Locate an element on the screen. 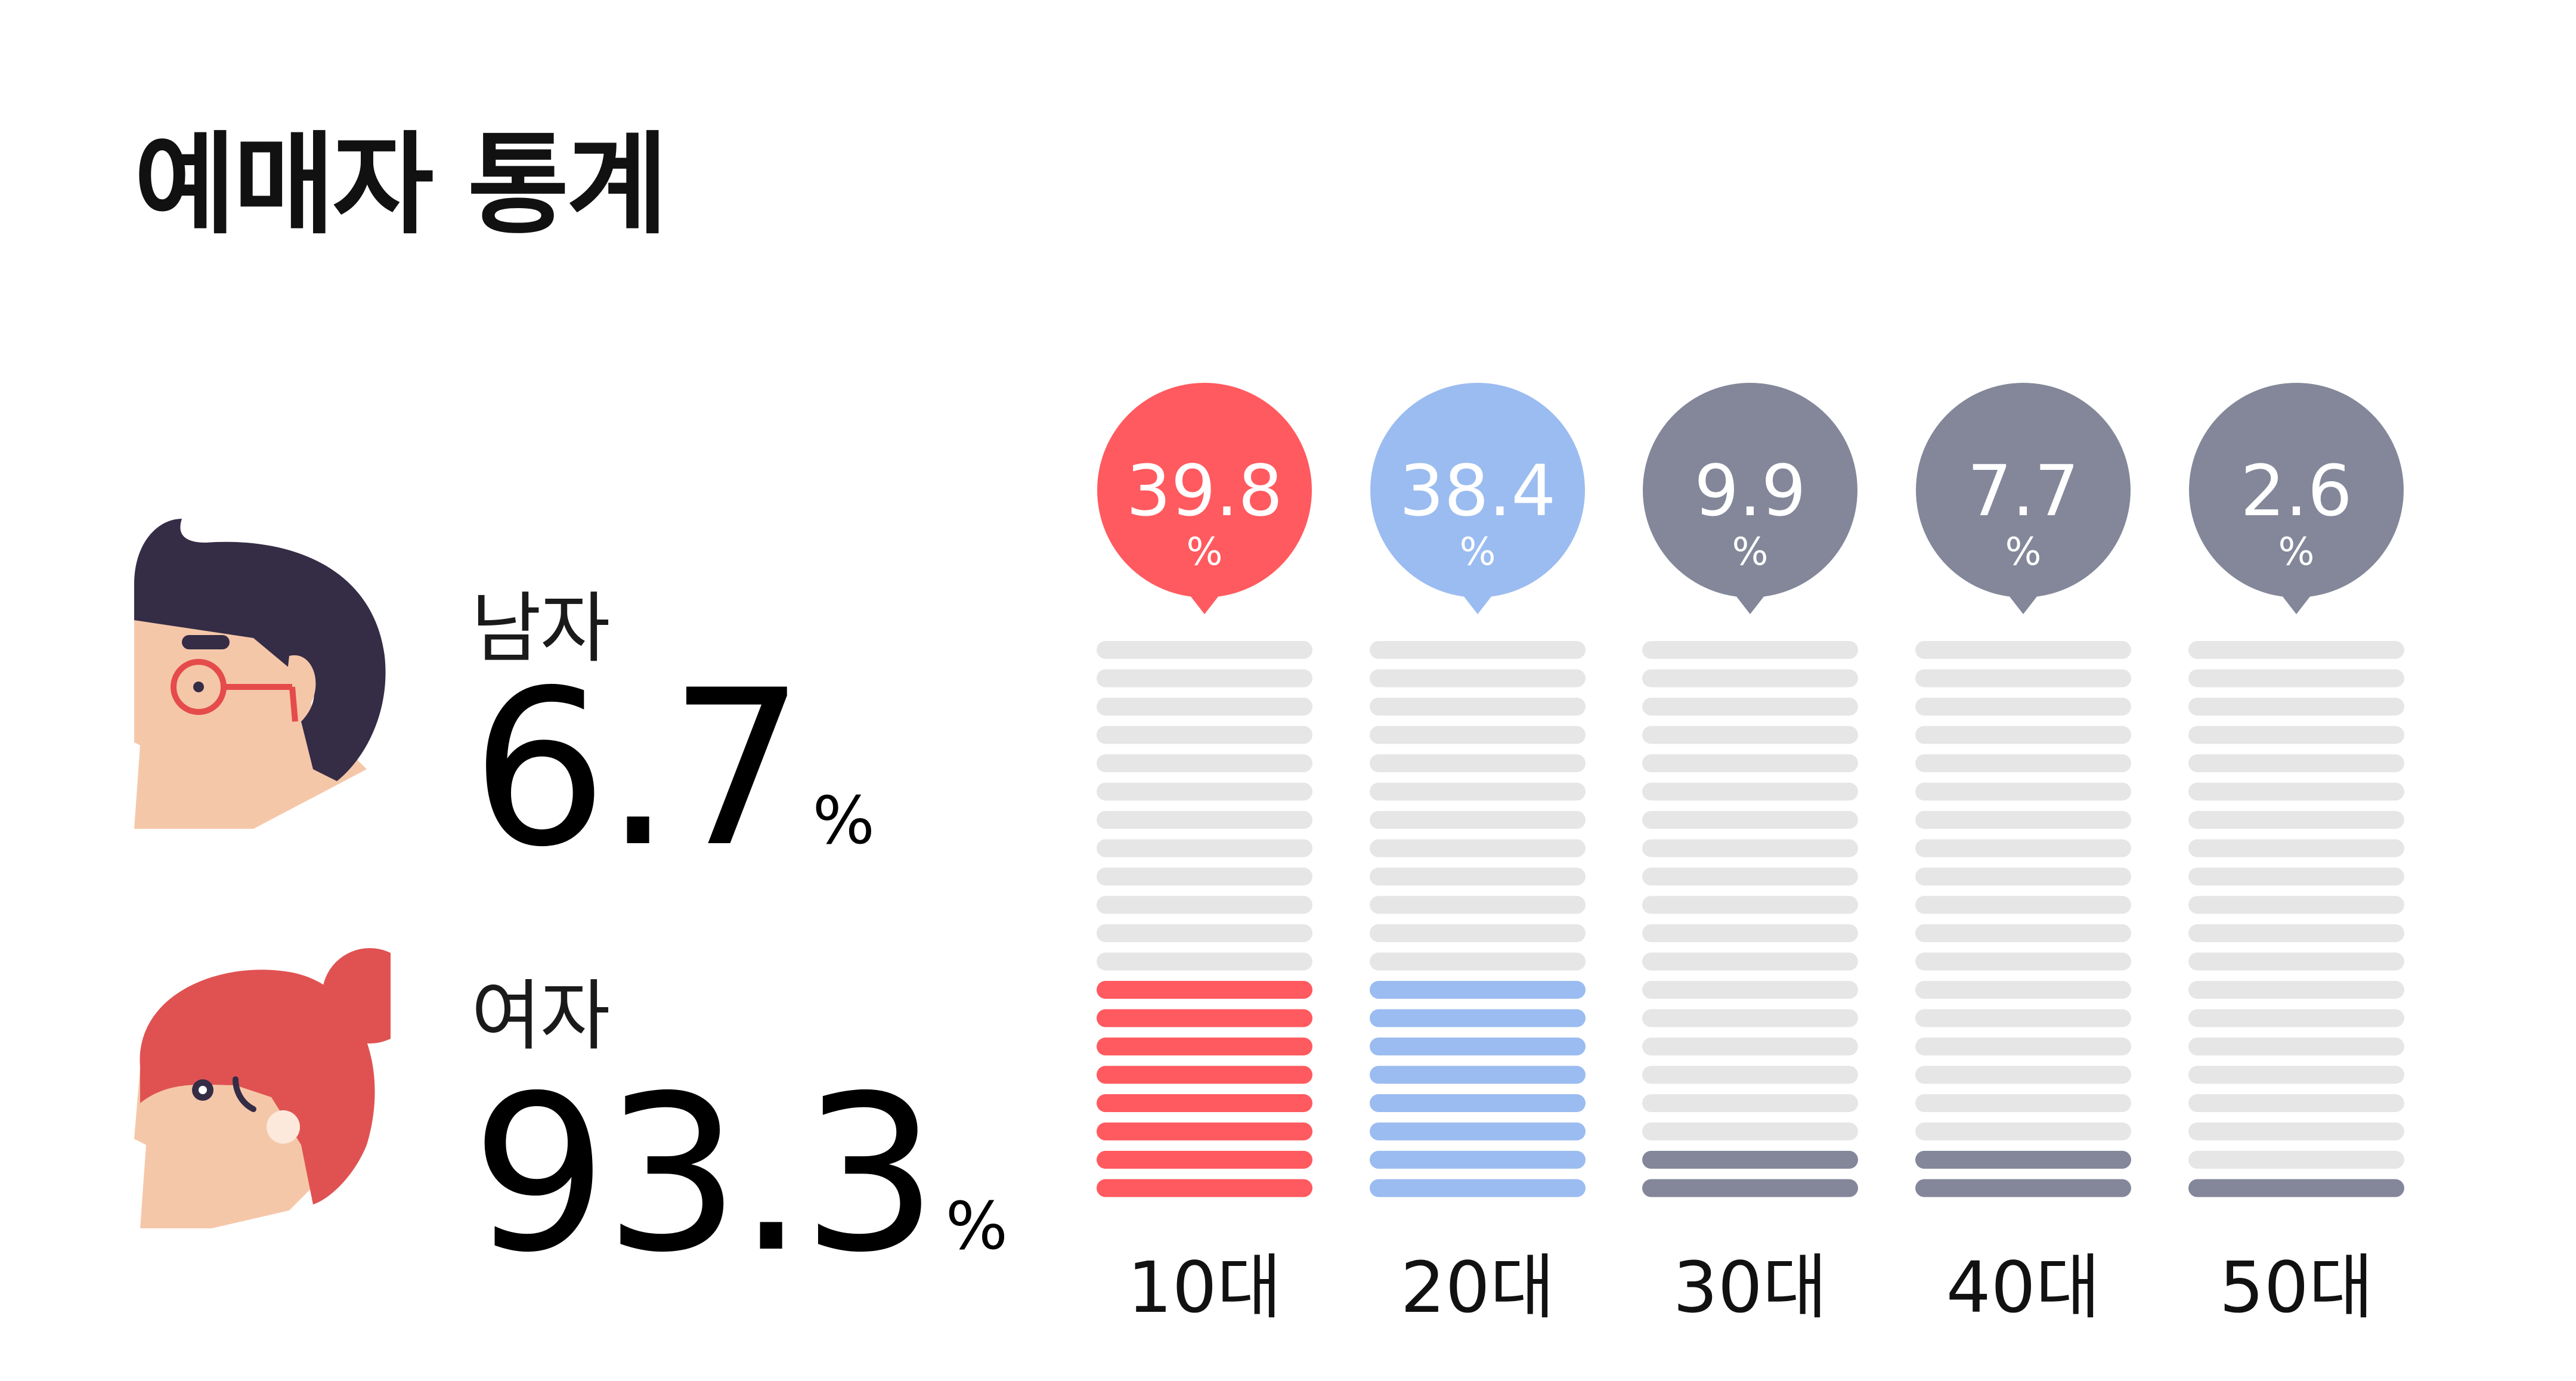 The image size is (2576, 1381). male-percent: 6.7% is located at coordinates (673, 769).